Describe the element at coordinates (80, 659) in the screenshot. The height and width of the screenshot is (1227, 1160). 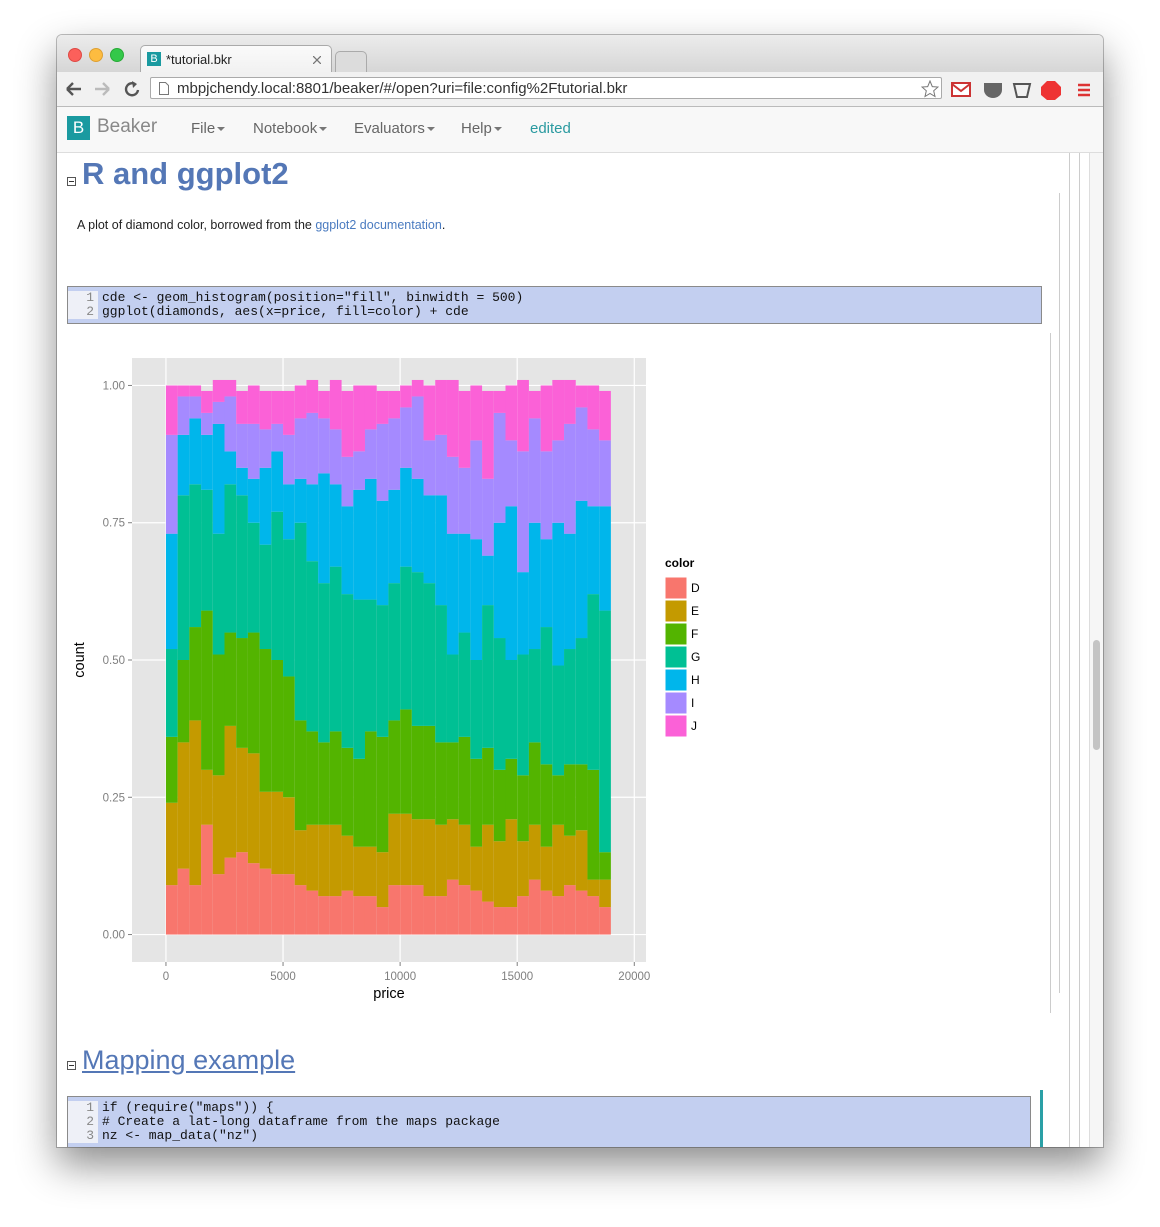
I see `y-axis-title: count` at that location.